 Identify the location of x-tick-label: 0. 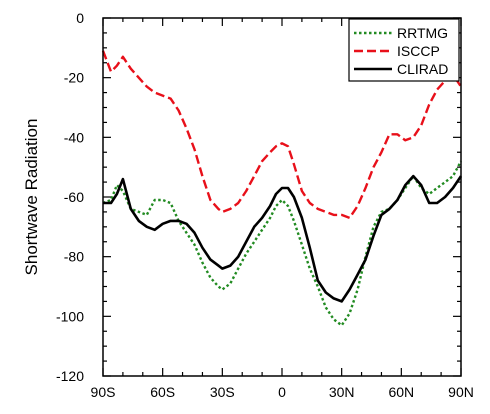
(282, 392).